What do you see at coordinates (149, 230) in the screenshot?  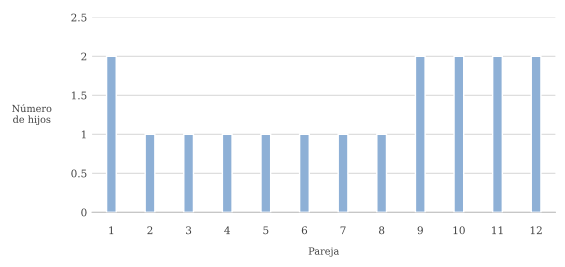 I see `x-tick-label: 2` at bounding box center [149, 230].